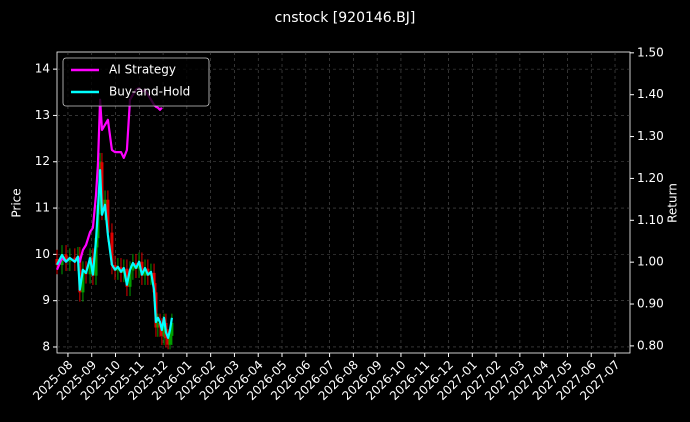 Image resolution: width=690 pixels, height=422 pixels. What do you see at coordinates (650, 345) in the screenshot?
I see `y2-tick-label: 0.80` at bounding box center [650, 345].